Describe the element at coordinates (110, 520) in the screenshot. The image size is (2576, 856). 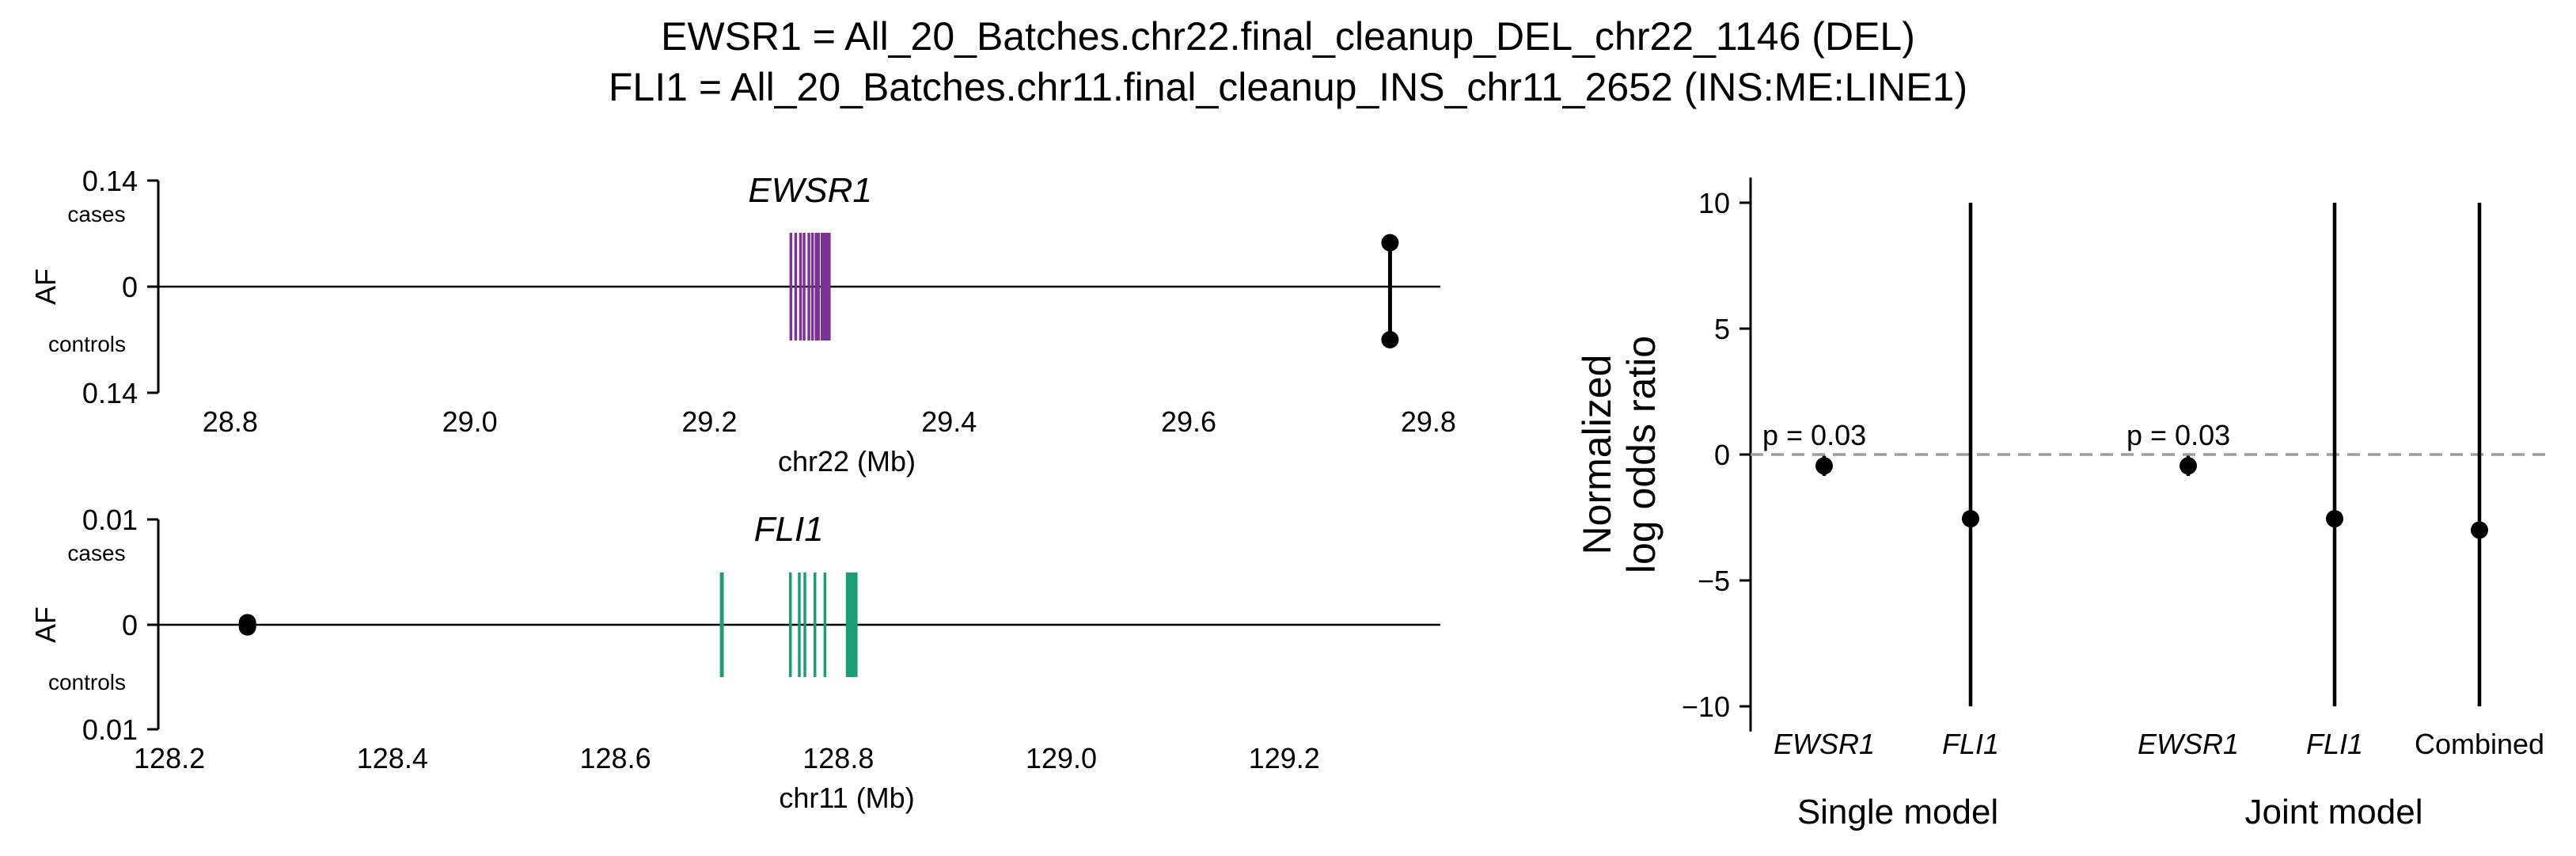
I see `y-tick-label-top: 0.01` at that location.